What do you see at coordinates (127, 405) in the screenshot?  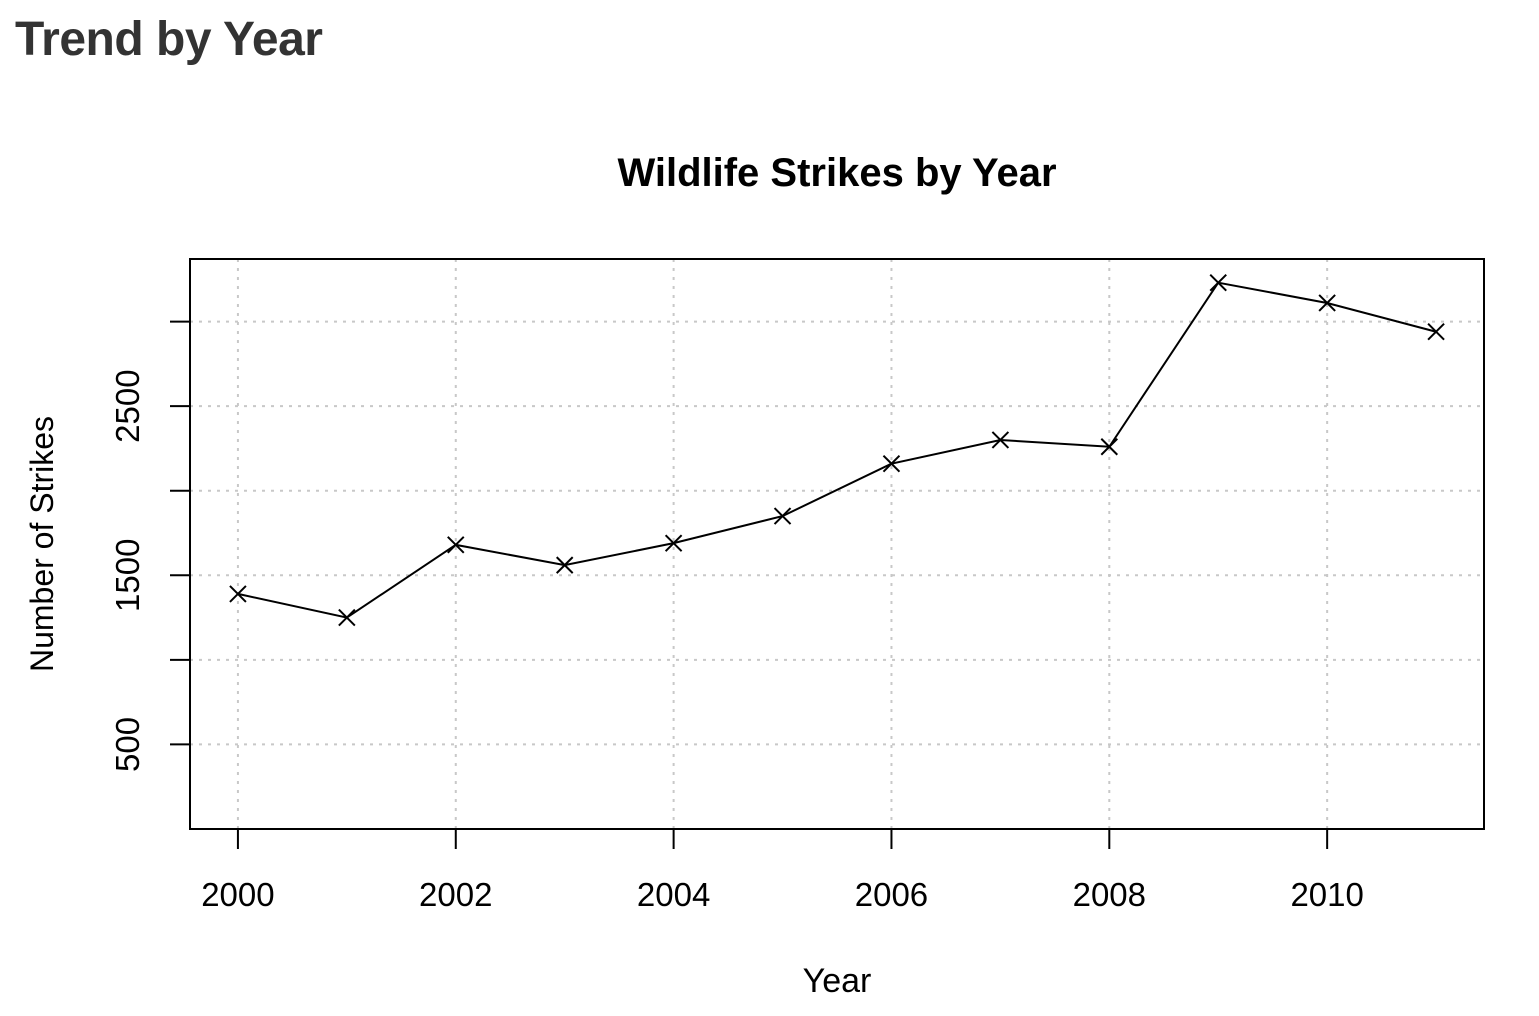 I see `y-tick-label: 2500` at bounding box center [127, 405].